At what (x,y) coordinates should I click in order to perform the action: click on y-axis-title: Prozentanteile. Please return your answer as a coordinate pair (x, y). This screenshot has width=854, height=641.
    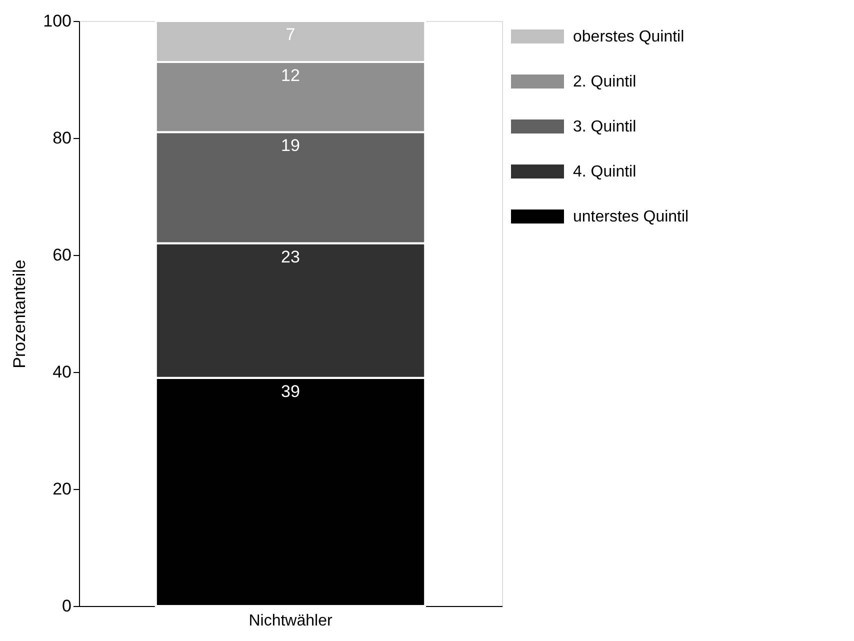
    Looking at the image, I should click on (20, 314).